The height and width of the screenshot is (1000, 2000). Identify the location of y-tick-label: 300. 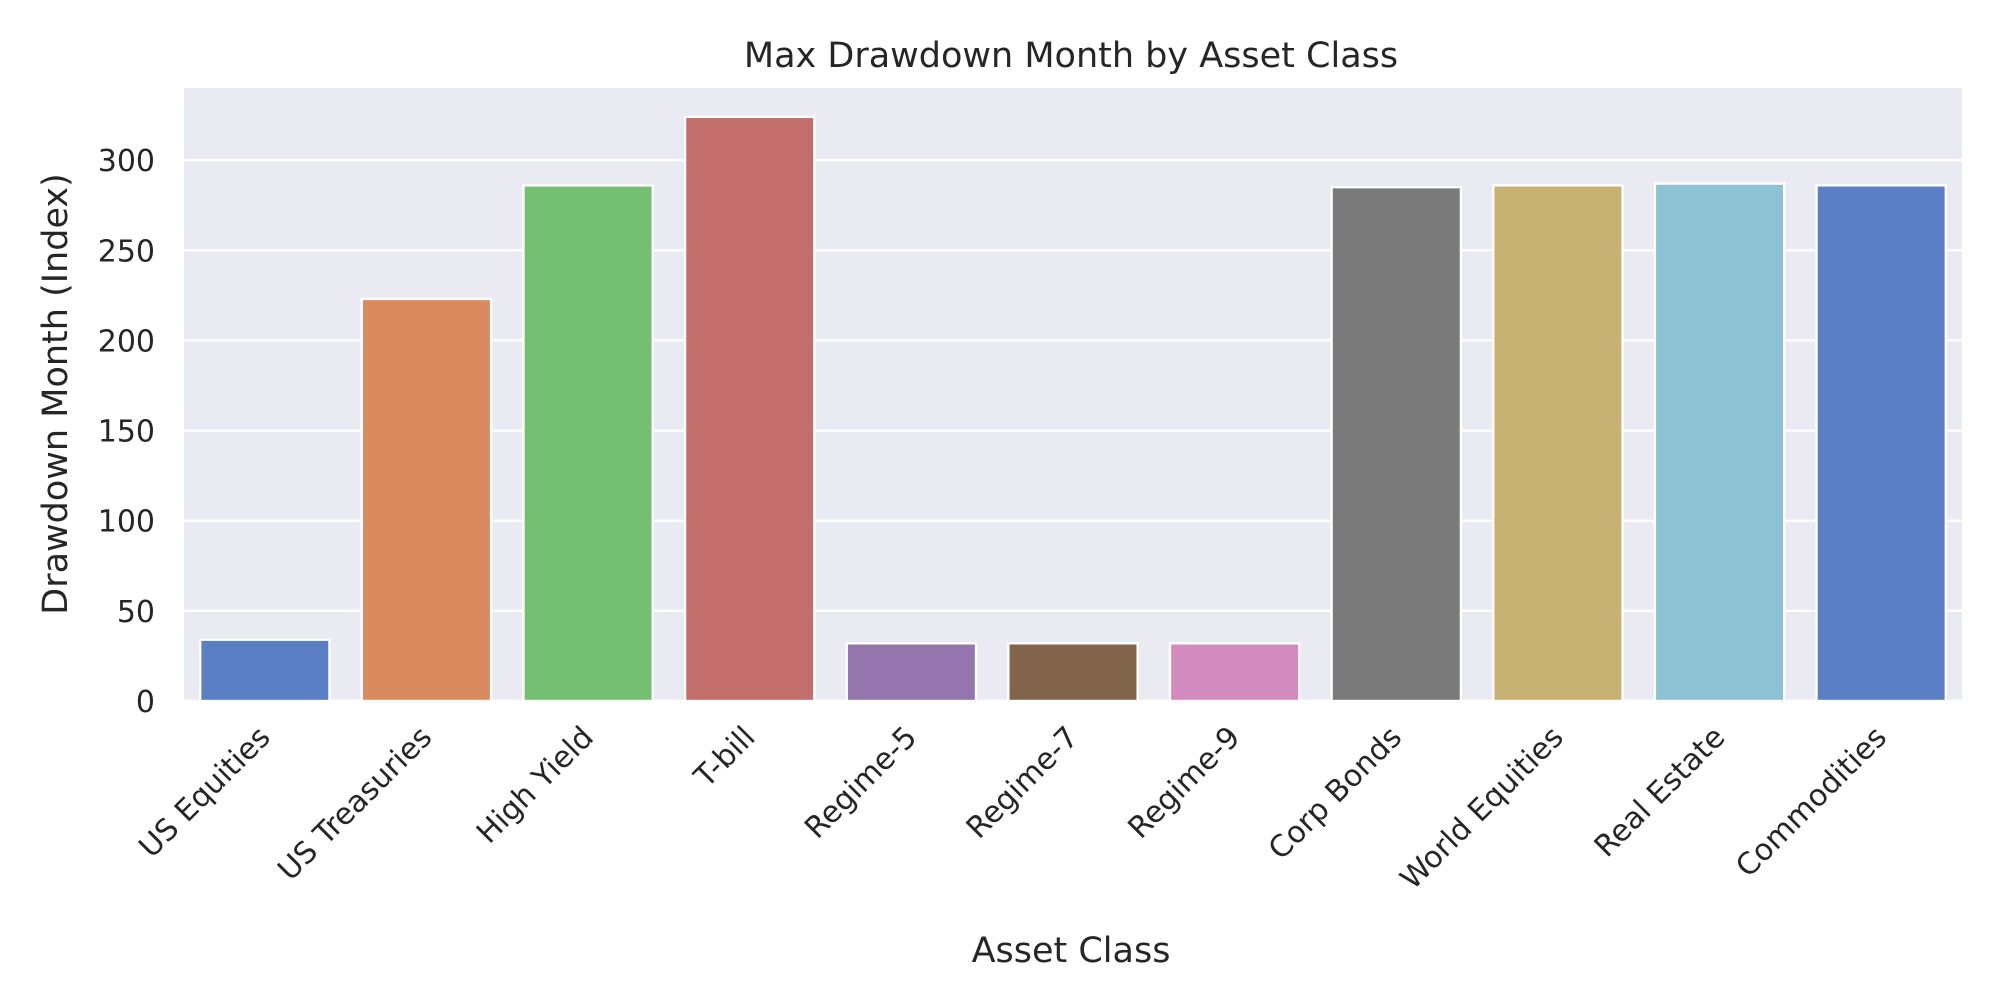
(126, 161).